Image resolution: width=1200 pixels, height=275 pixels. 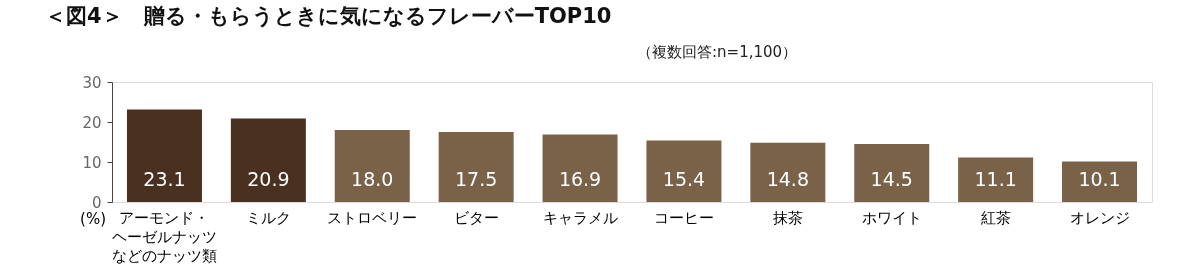 I want to click on data-label: 20.9, so click(x=268, y=179).